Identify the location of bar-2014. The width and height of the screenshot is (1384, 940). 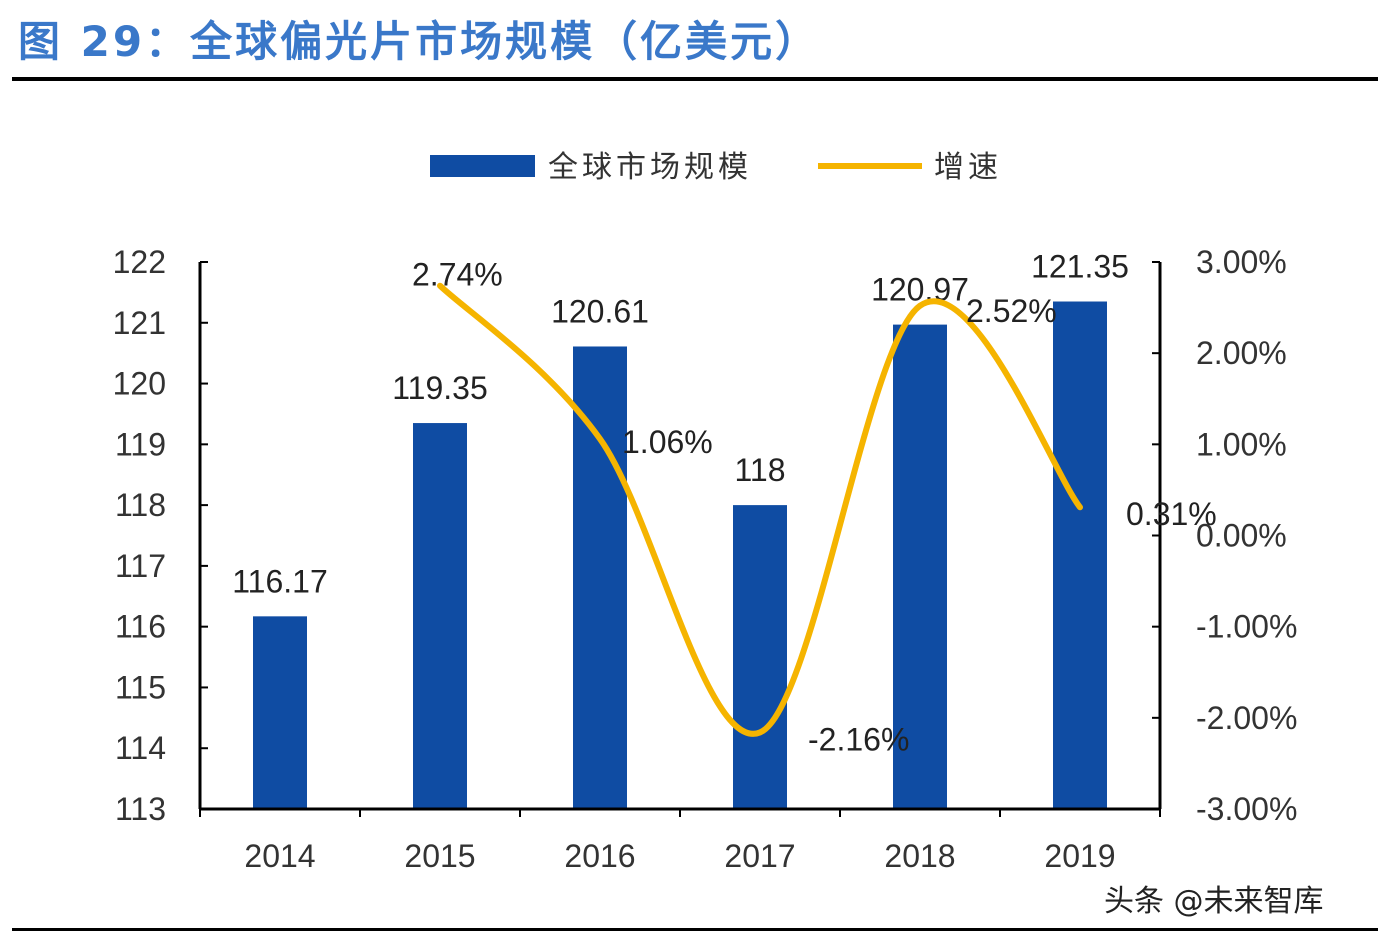
(280, 712).